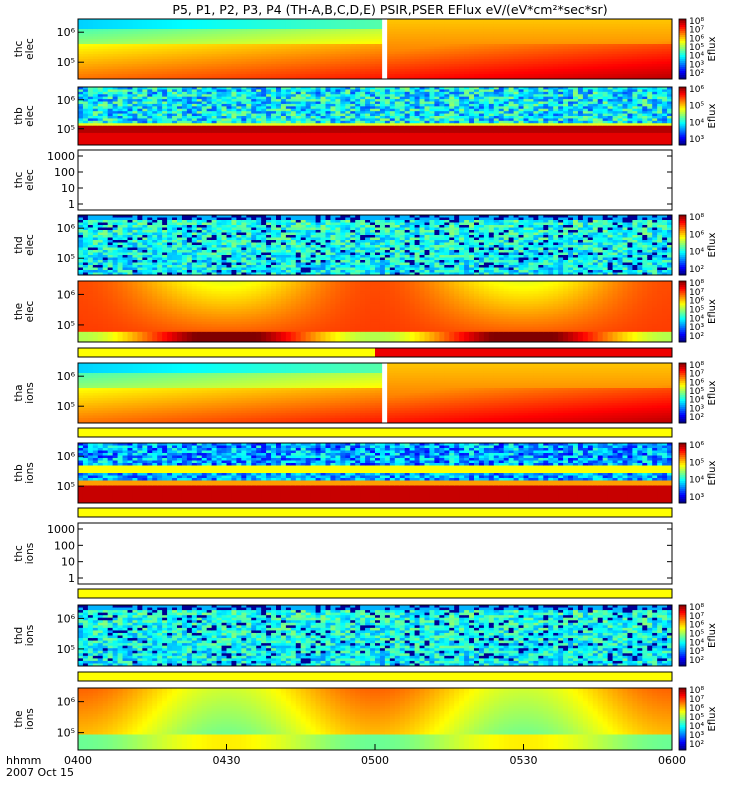 This screenshot has width=750, height=800. I want to click on colorbar: 10⁸10⁷10⁶10⁵10⁴10³10²Eflux, so click(698, 48).